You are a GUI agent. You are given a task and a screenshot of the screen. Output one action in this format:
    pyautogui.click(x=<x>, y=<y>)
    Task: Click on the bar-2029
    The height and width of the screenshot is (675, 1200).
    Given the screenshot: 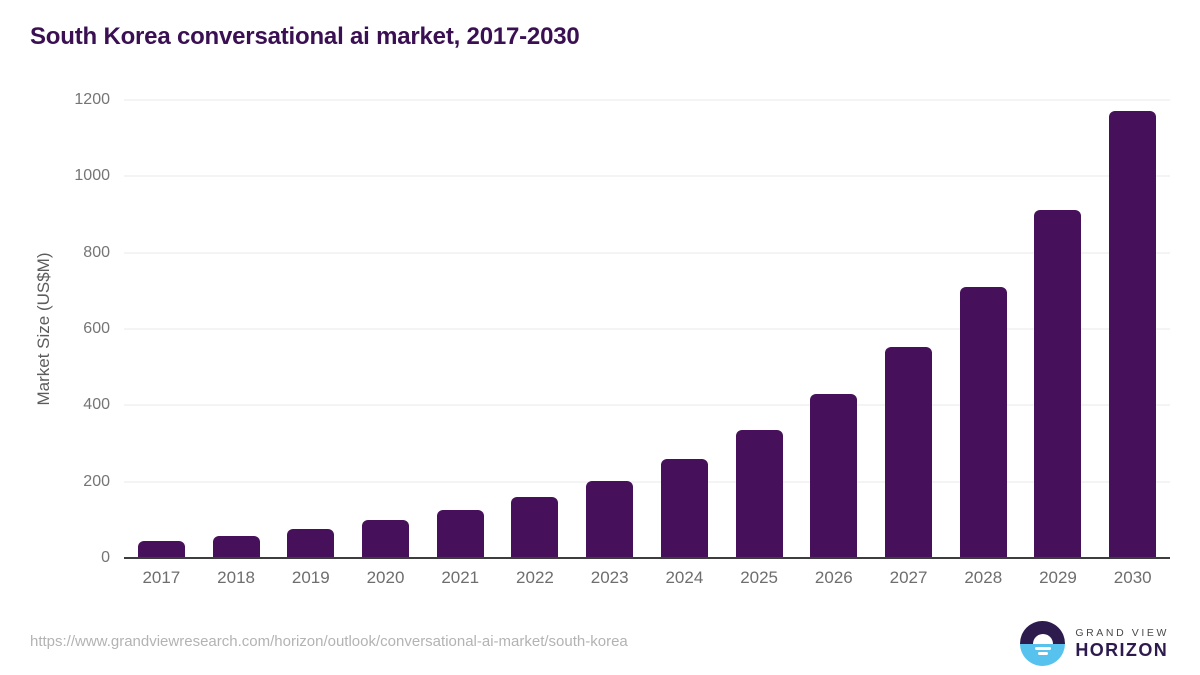 What is the action you would take?
    pyautogui.click(x=1058, y=384)
    